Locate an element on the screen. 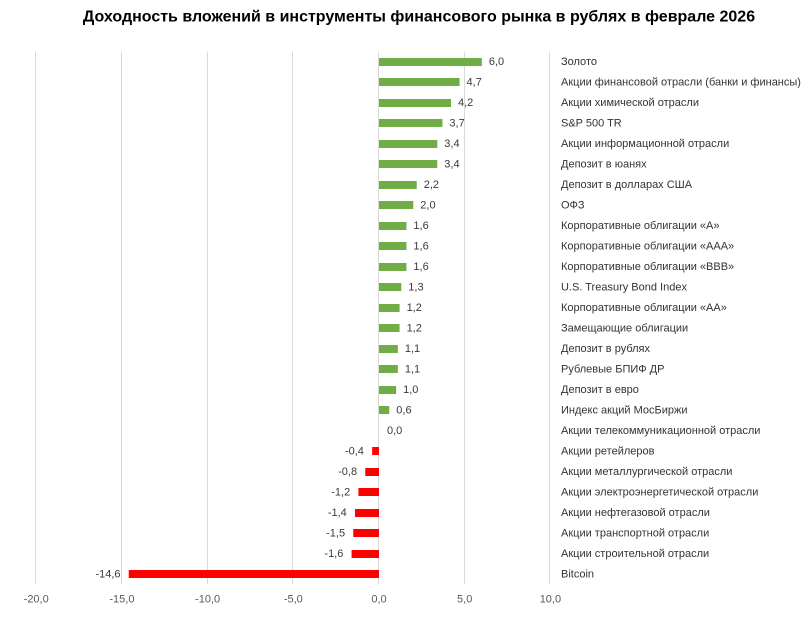  svg-text: Корпоративные облигации «АА» is located at coordinates (644, 308).